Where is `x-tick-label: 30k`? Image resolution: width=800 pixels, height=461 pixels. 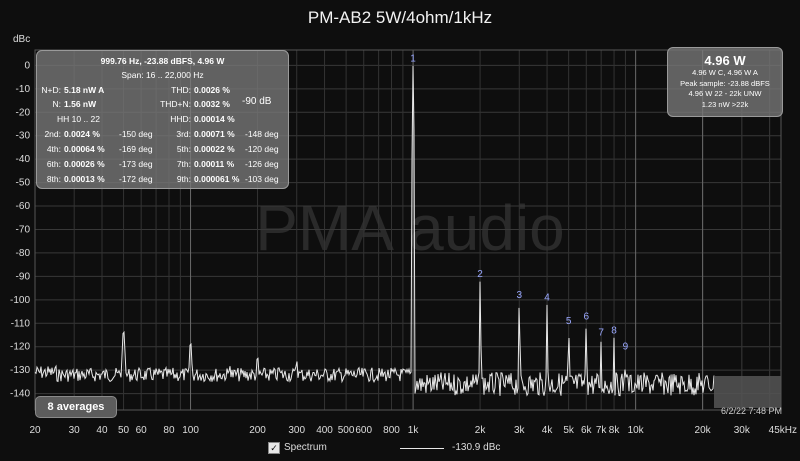
x-tick-label: 30k is located at coordinates (742, 430).